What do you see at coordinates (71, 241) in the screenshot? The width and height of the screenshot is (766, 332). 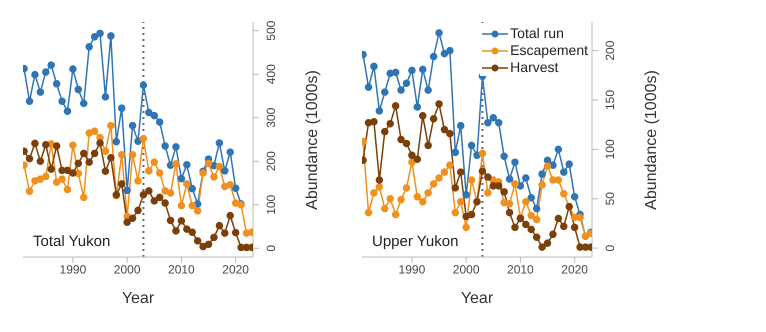 I see `text: Total Yukon` at bounding box center [71, 241].